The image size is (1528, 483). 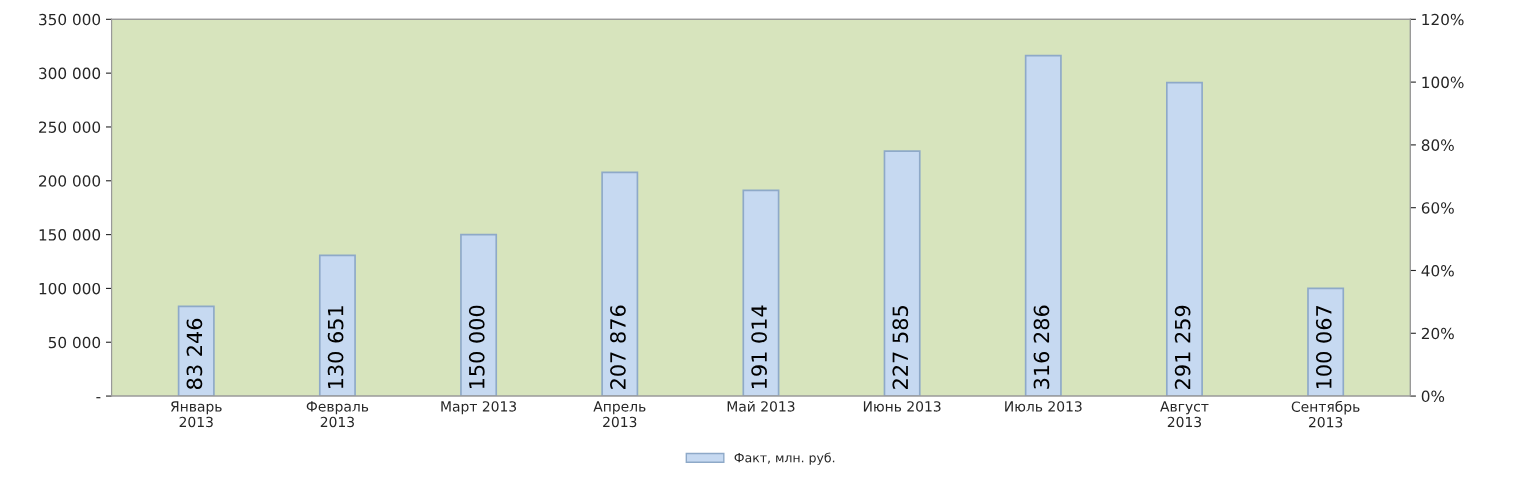 I want to click on y2-tick-label: 60%, so click(x=1437, y=208).